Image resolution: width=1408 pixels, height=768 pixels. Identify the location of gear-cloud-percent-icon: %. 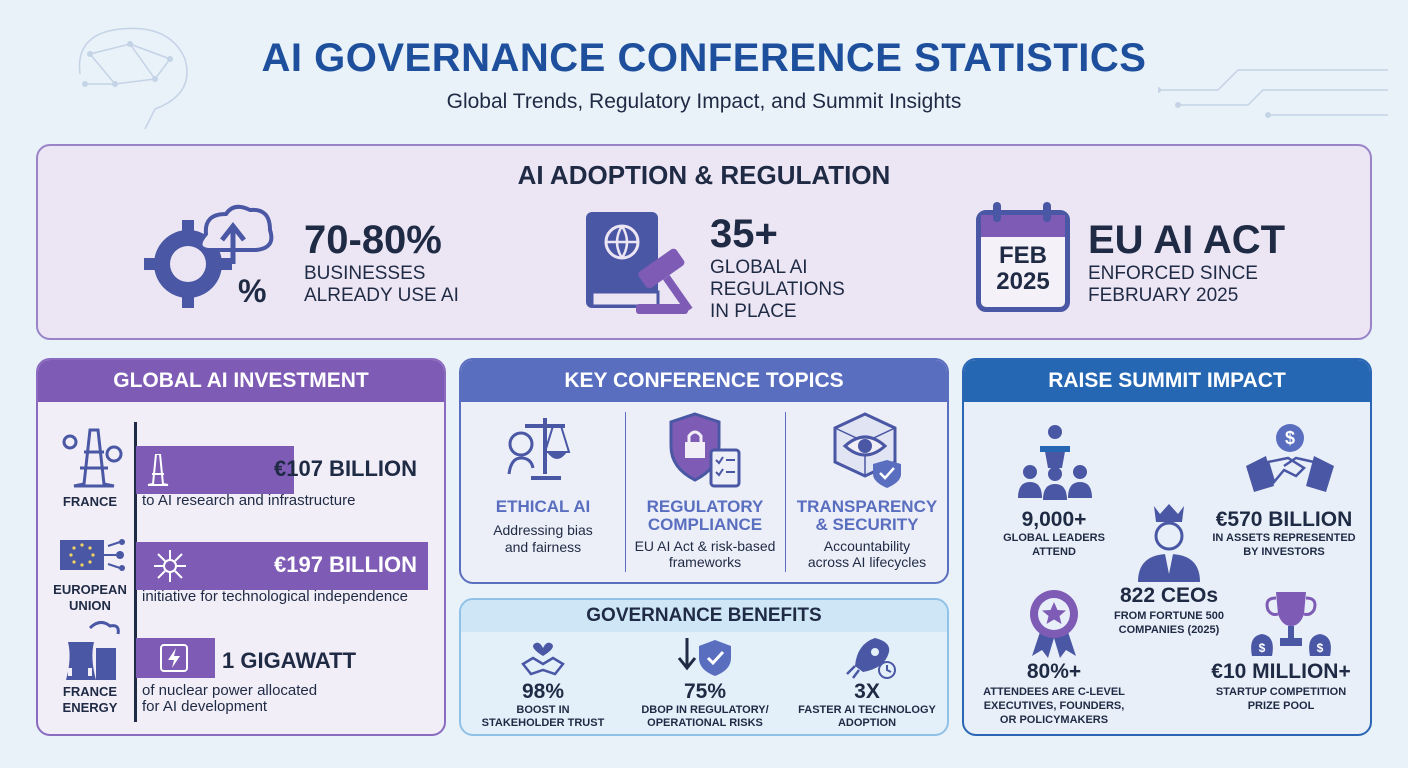
(209, 256).